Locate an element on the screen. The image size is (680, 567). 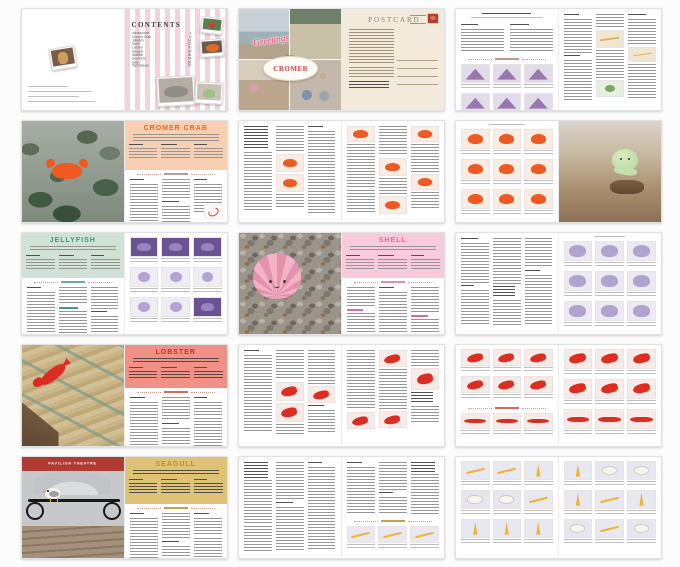
crab-text-left-page is located at coordinates (290, 171).